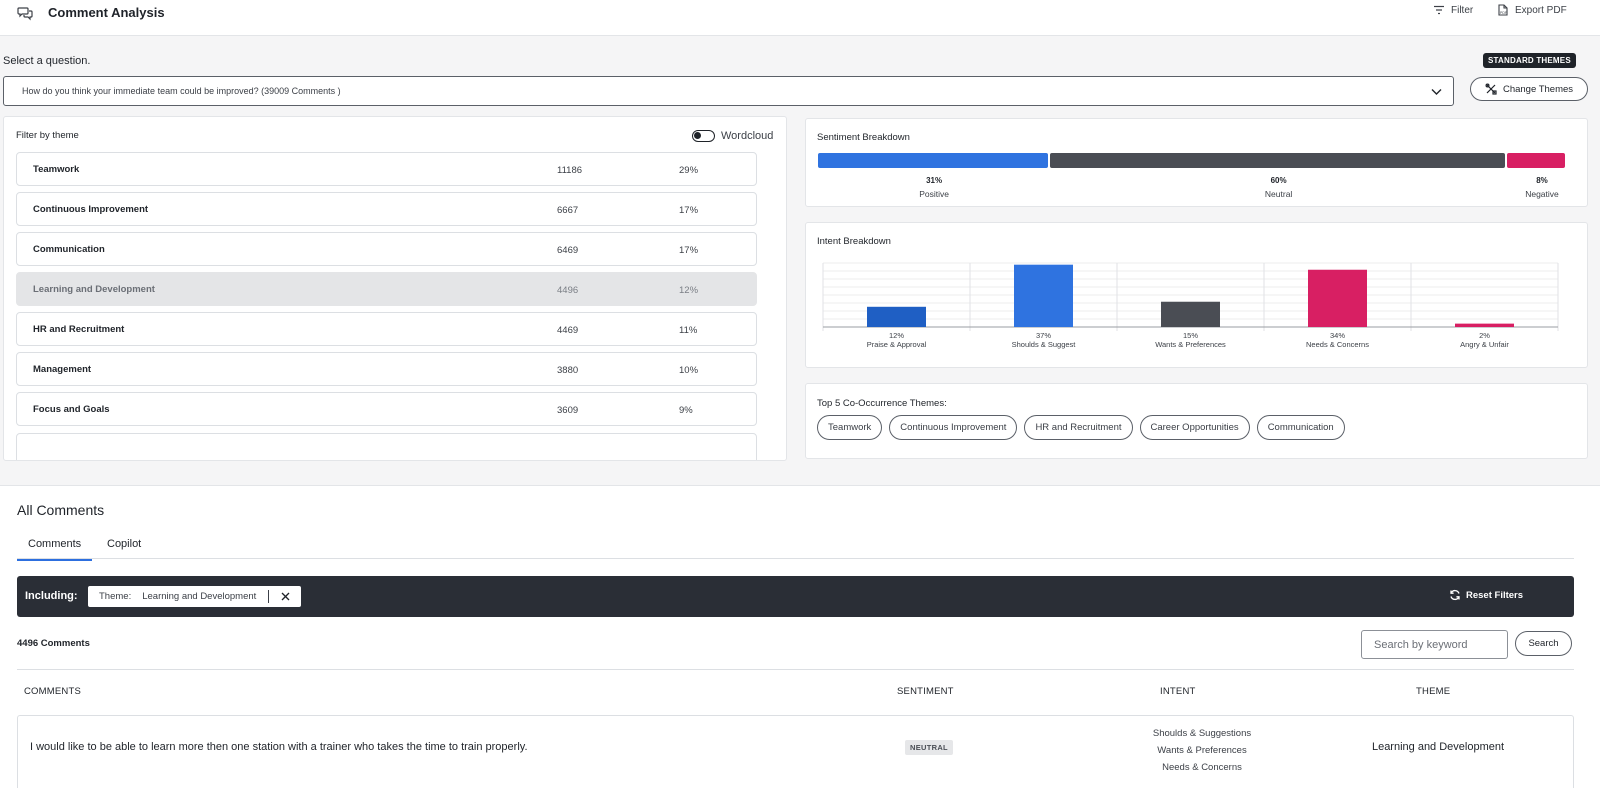  What do you see at coordinates (91, 209) in the screenshot?
I see `theme-name: Continuous Improvement` at bounding box center [91, 209].